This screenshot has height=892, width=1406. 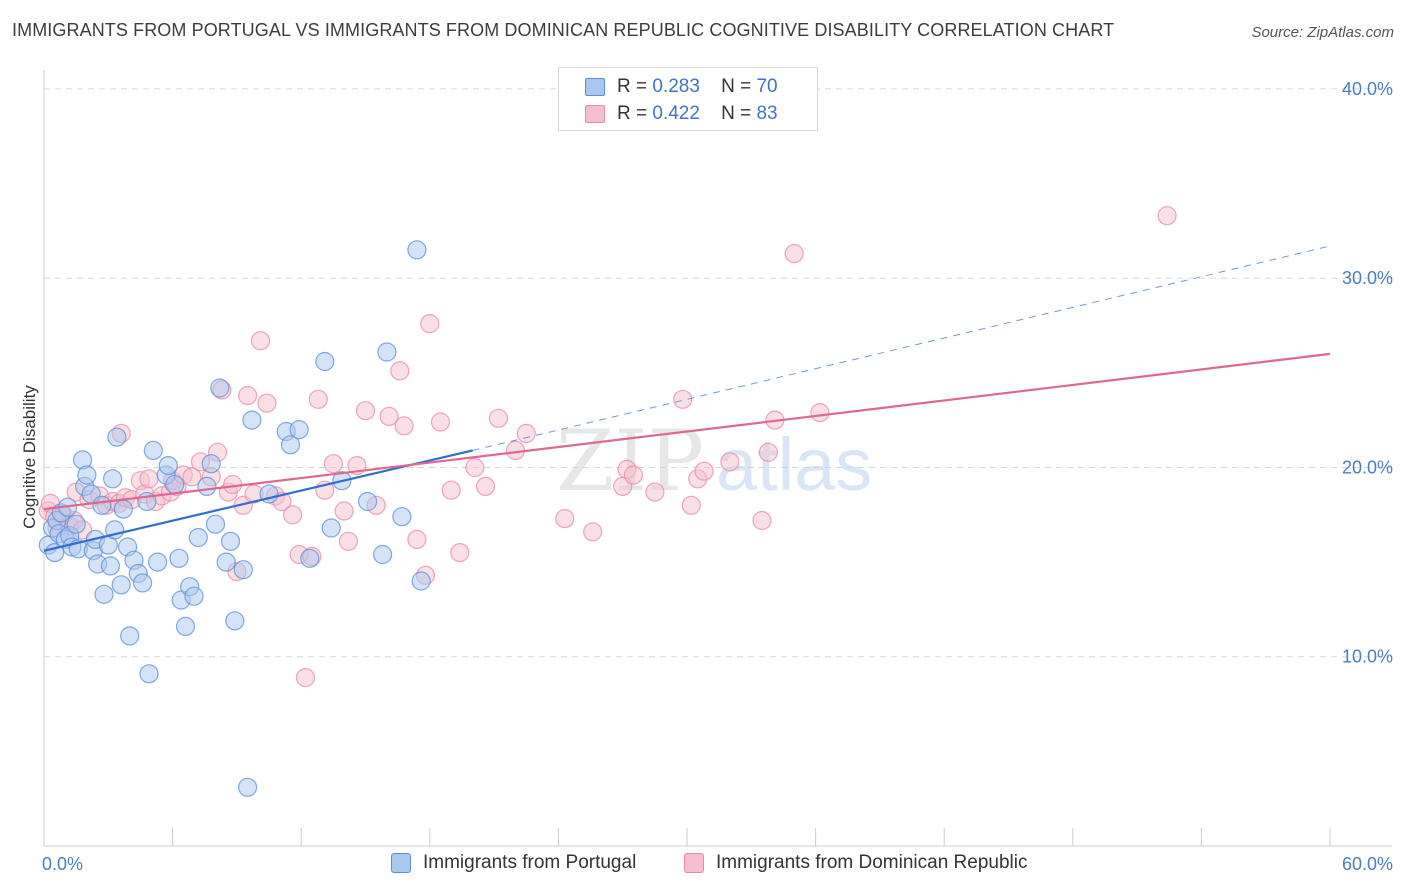 What do you see at coordinates (872, 862) in the screenshot?
I see `legend-label-dominican: Immigrants from Dominican Republic` at bounding box center [872, 862].